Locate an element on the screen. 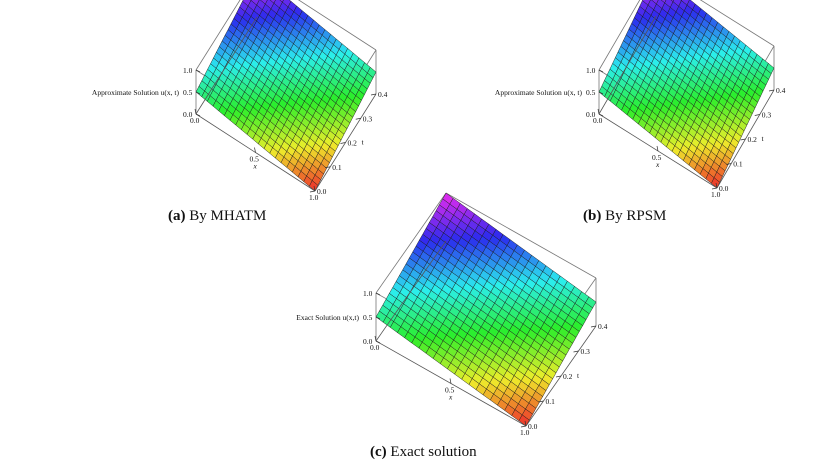 The image size is (824, 467). caption-a: (a) By MHATM is located at coordinates (217, 216).